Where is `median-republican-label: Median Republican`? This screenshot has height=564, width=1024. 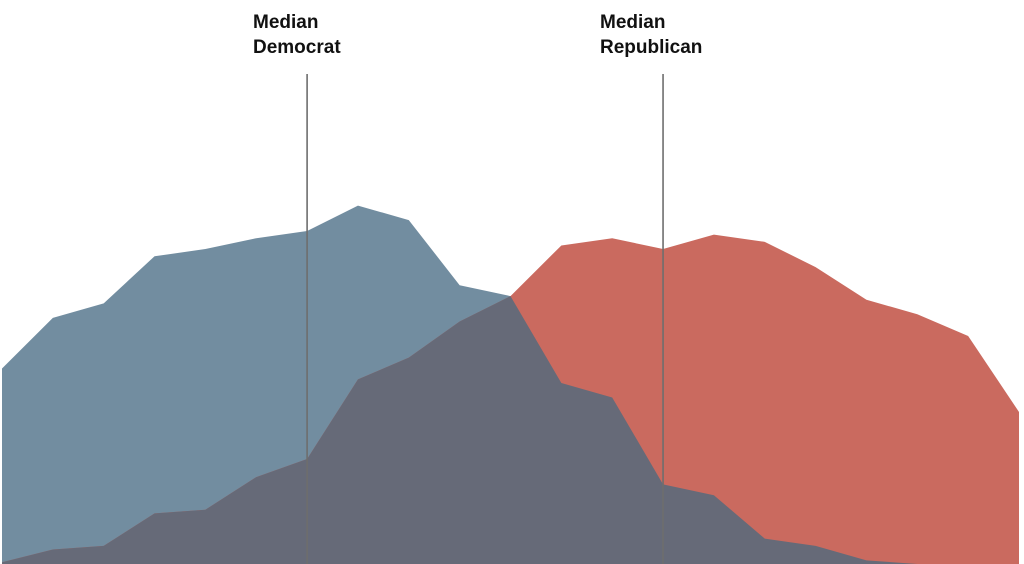
median-republican-label: Median Republican is located at coordinates (651, 35).